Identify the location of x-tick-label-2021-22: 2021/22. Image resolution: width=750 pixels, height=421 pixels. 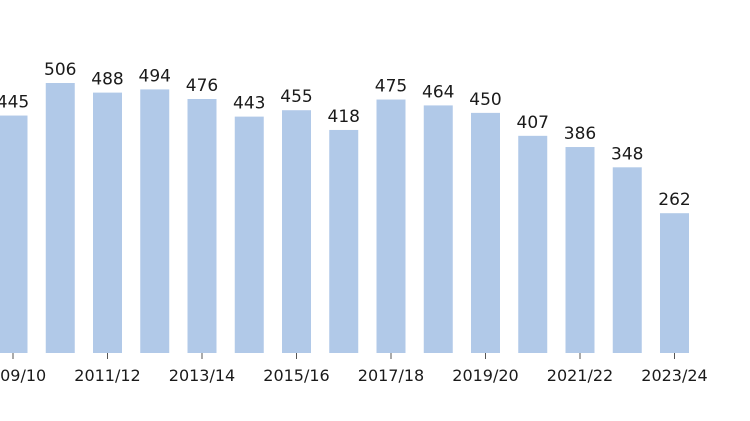
(580, 375).